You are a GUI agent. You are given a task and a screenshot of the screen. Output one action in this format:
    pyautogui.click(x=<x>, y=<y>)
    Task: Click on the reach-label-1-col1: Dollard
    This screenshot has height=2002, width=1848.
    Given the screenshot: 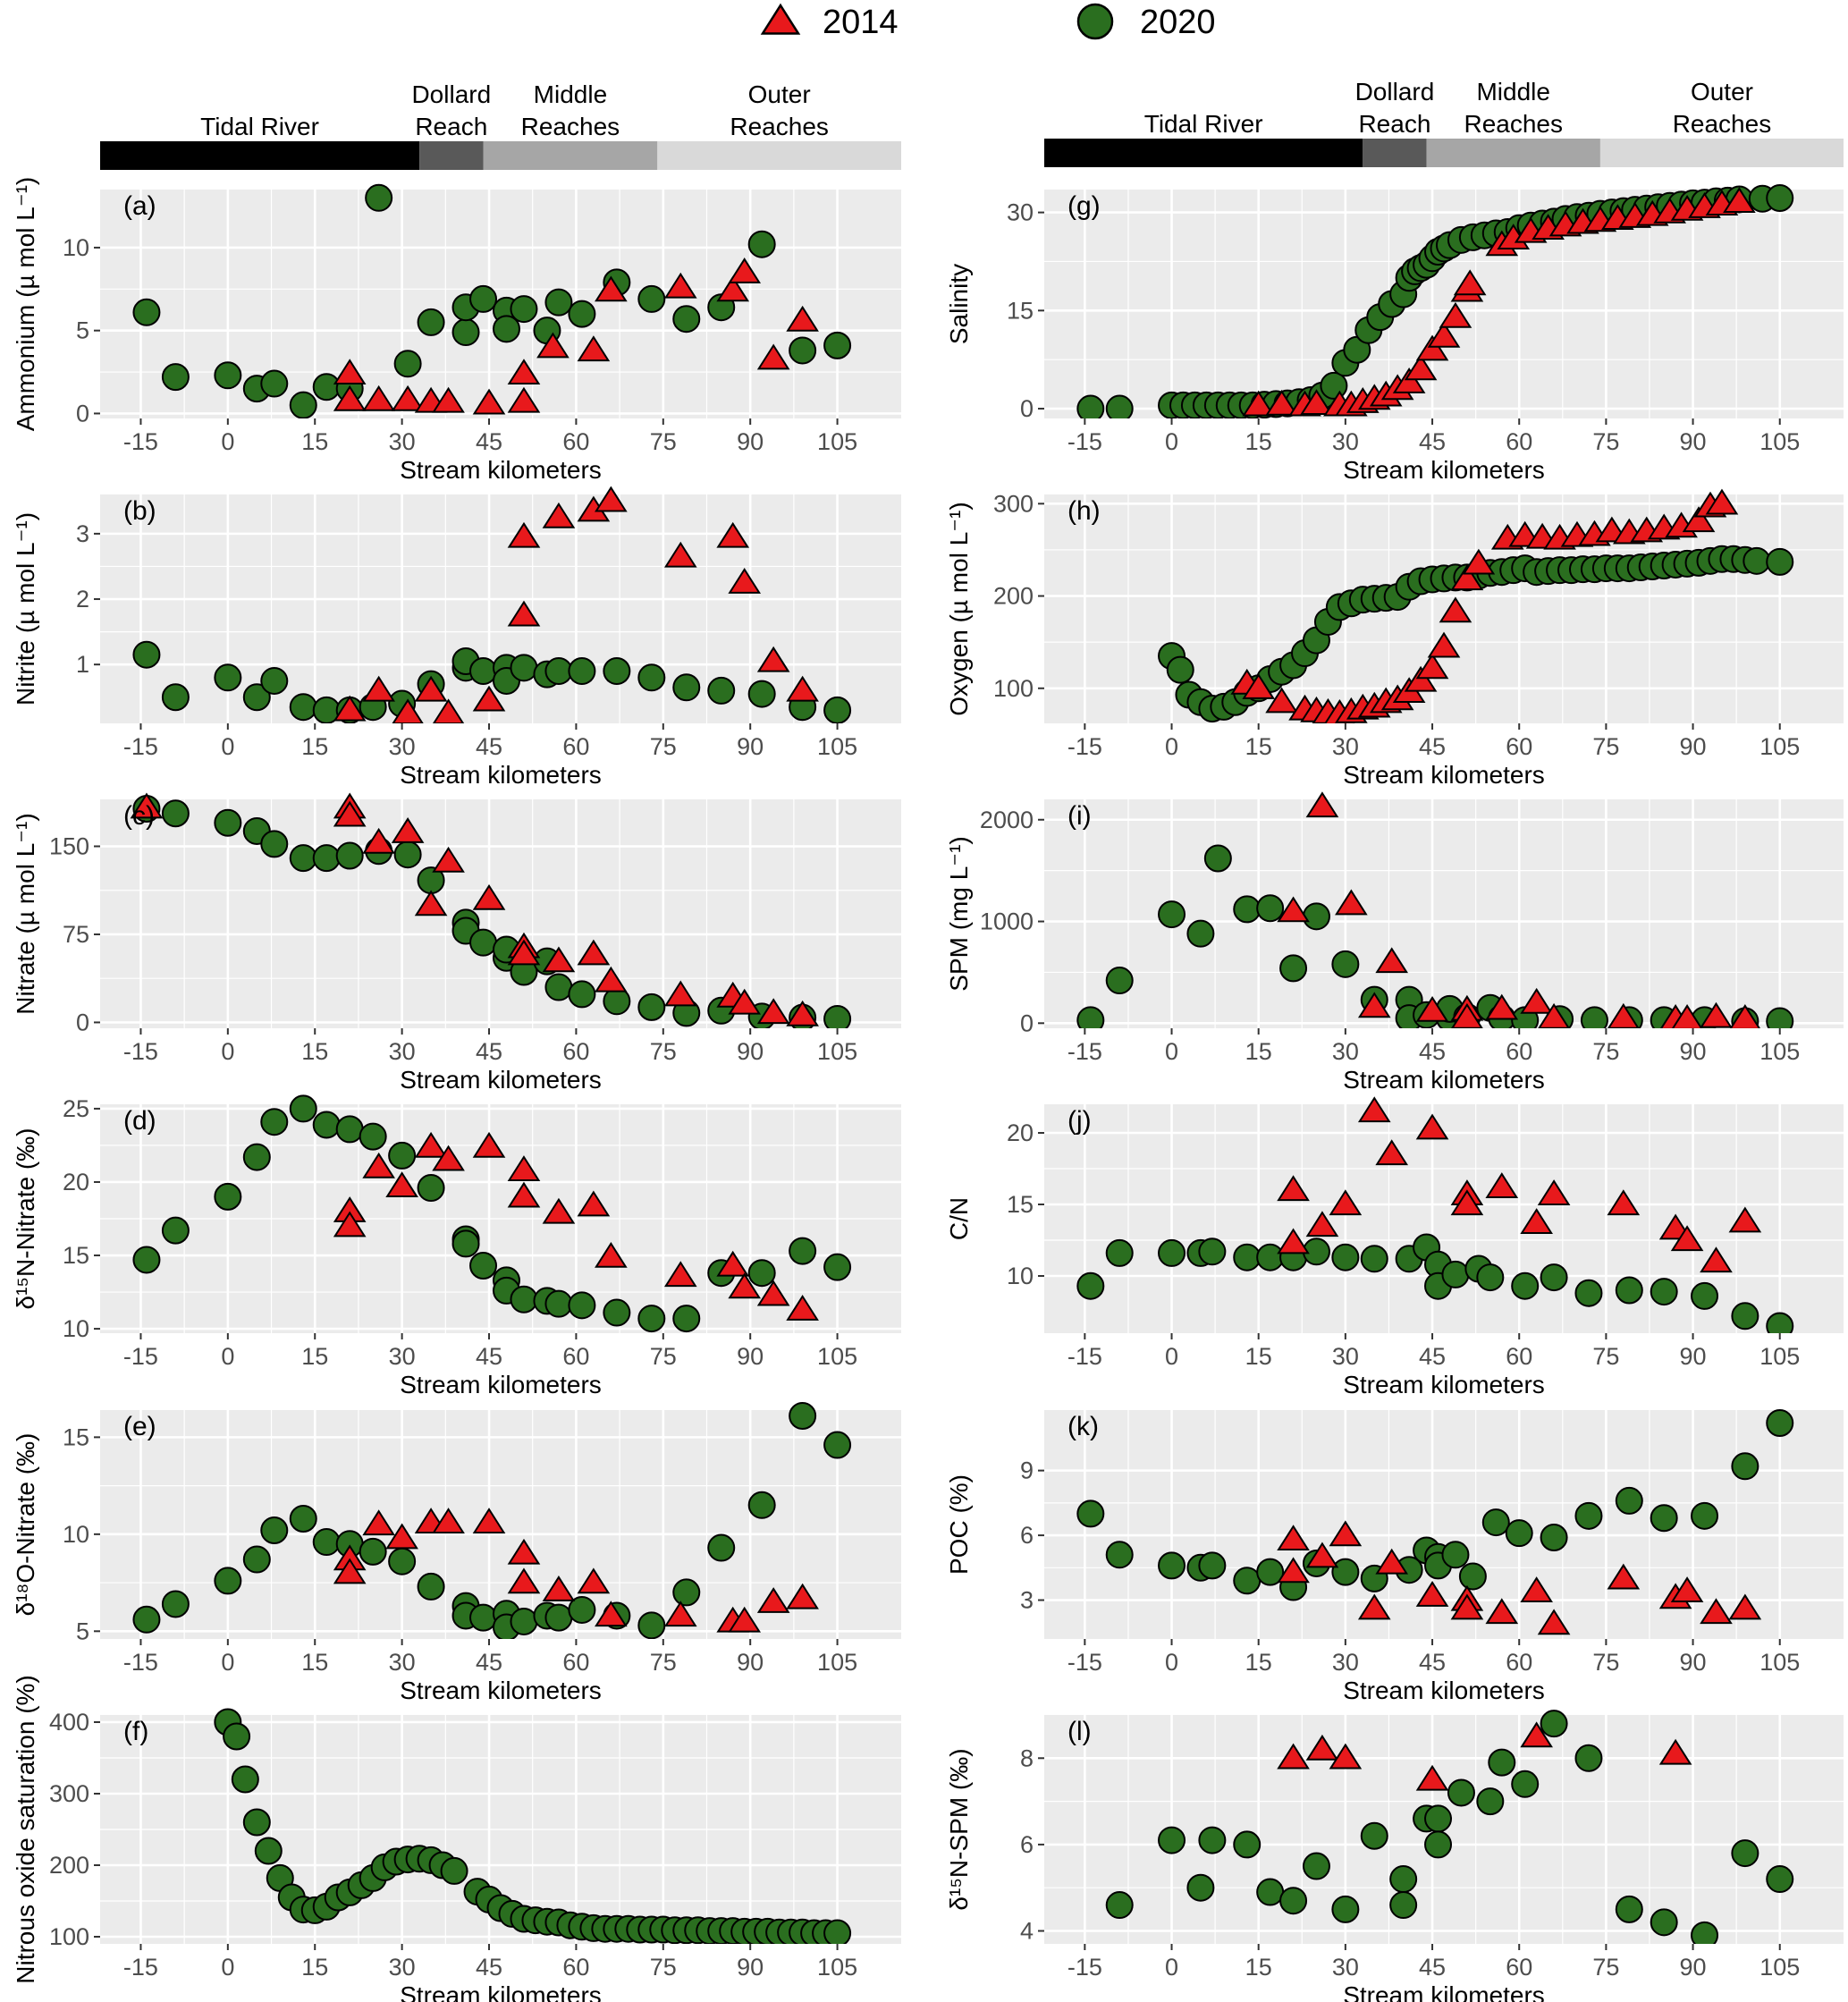 What is the action you would take?
    pyautogui.click(x=1395, y=92)
    